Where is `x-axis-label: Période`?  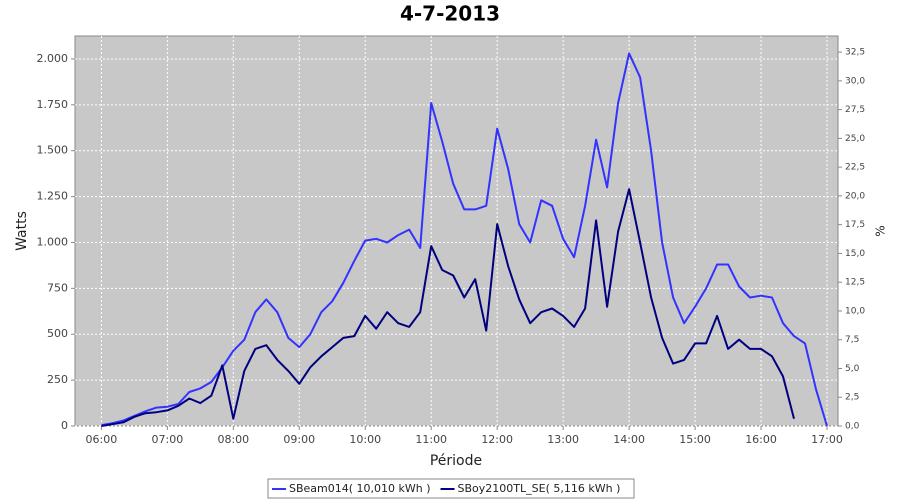 x-axis-label: Période is located at coordinates (456, 461).